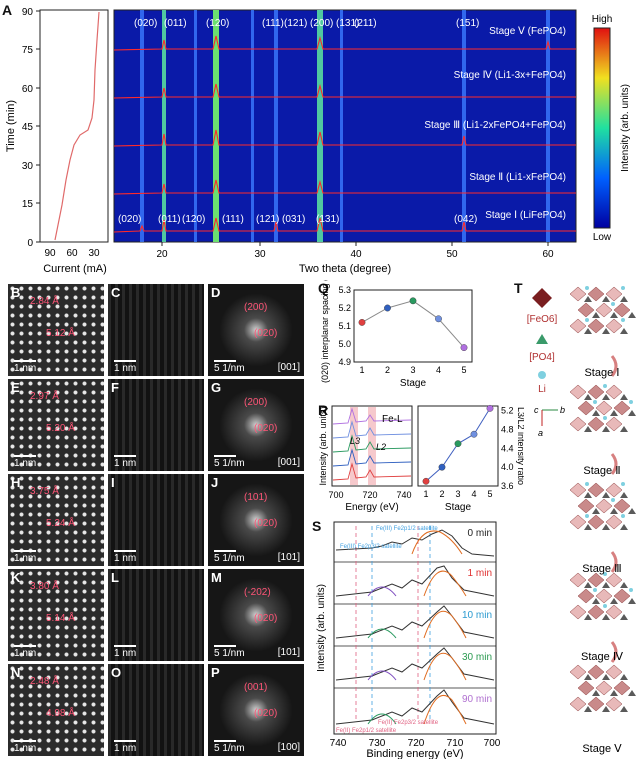 Image resolution: width=641 pixels, height=759 pixels. I want to click on tile-annotation: 5.20 Å, so click(60, 428).